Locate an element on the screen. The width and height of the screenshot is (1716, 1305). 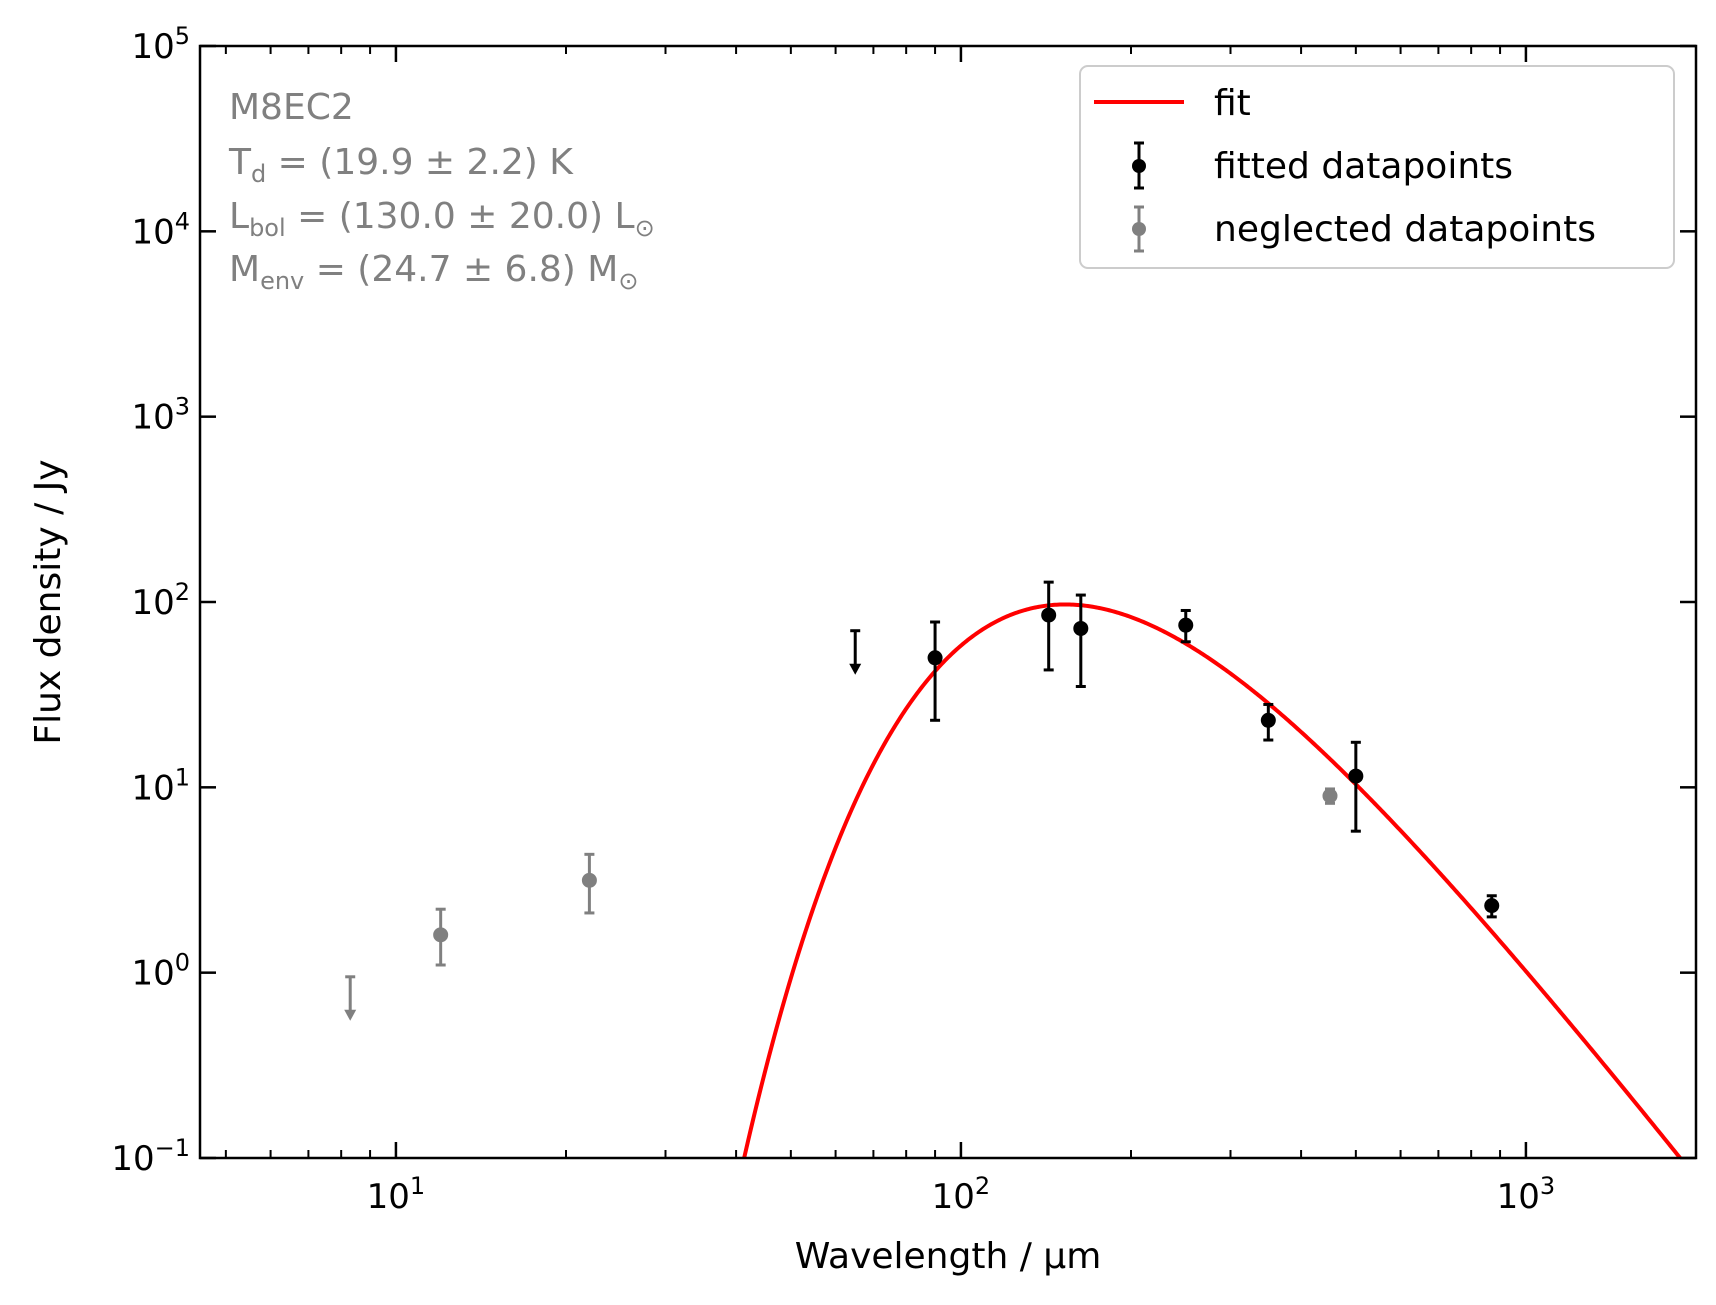
lbol-symbol: L is located at coordinates (239, 216).